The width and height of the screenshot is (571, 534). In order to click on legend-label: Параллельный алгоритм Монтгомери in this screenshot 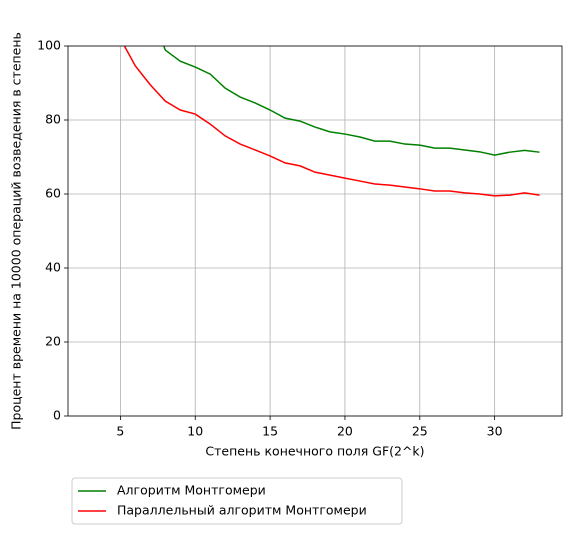, I will do `click(242, 510)`.